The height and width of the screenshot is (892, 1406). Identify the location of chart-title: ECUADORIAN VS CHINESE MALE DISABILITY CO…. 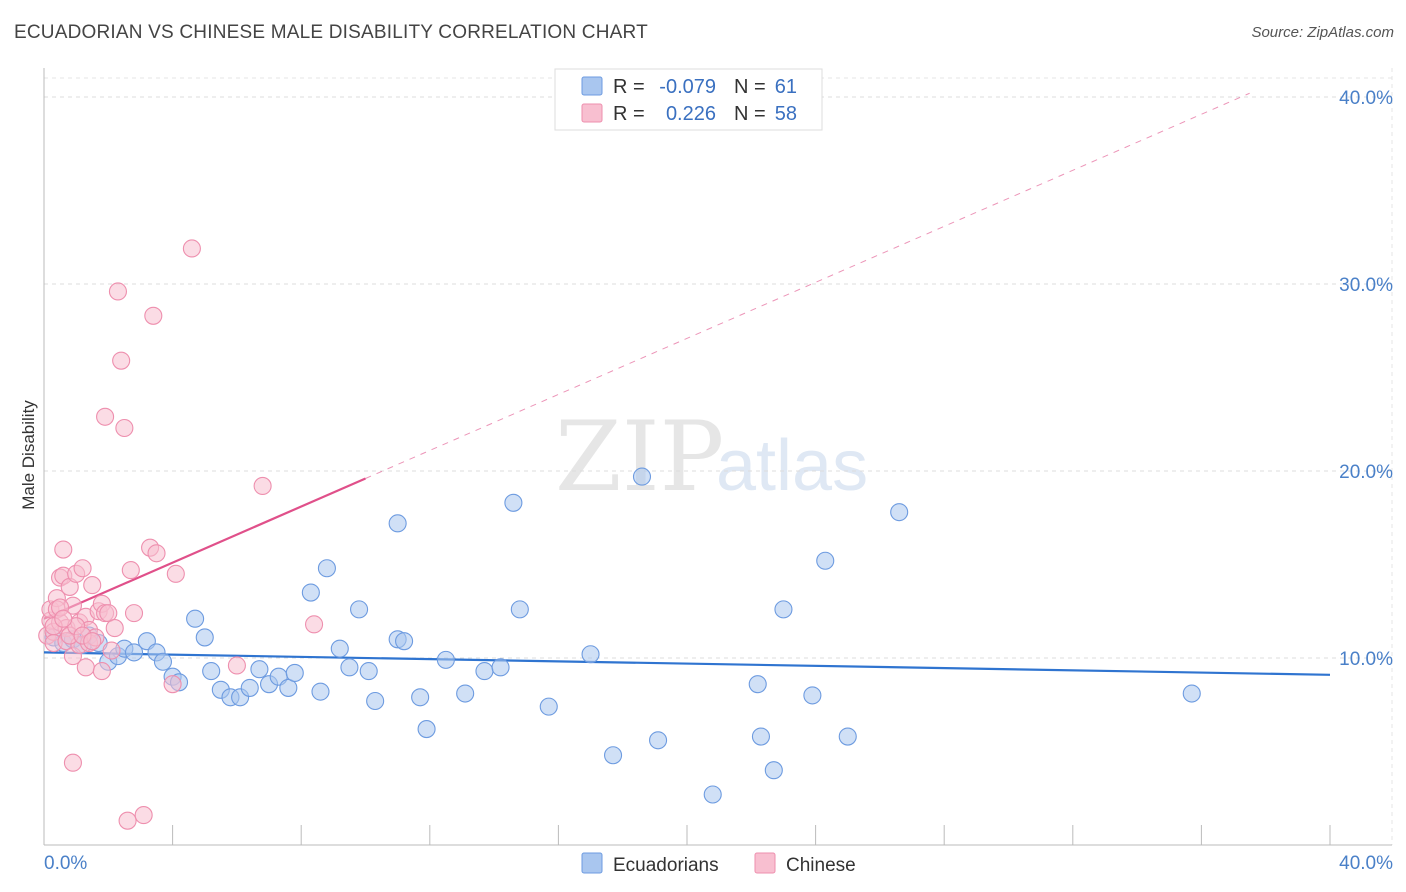
(331, 32).